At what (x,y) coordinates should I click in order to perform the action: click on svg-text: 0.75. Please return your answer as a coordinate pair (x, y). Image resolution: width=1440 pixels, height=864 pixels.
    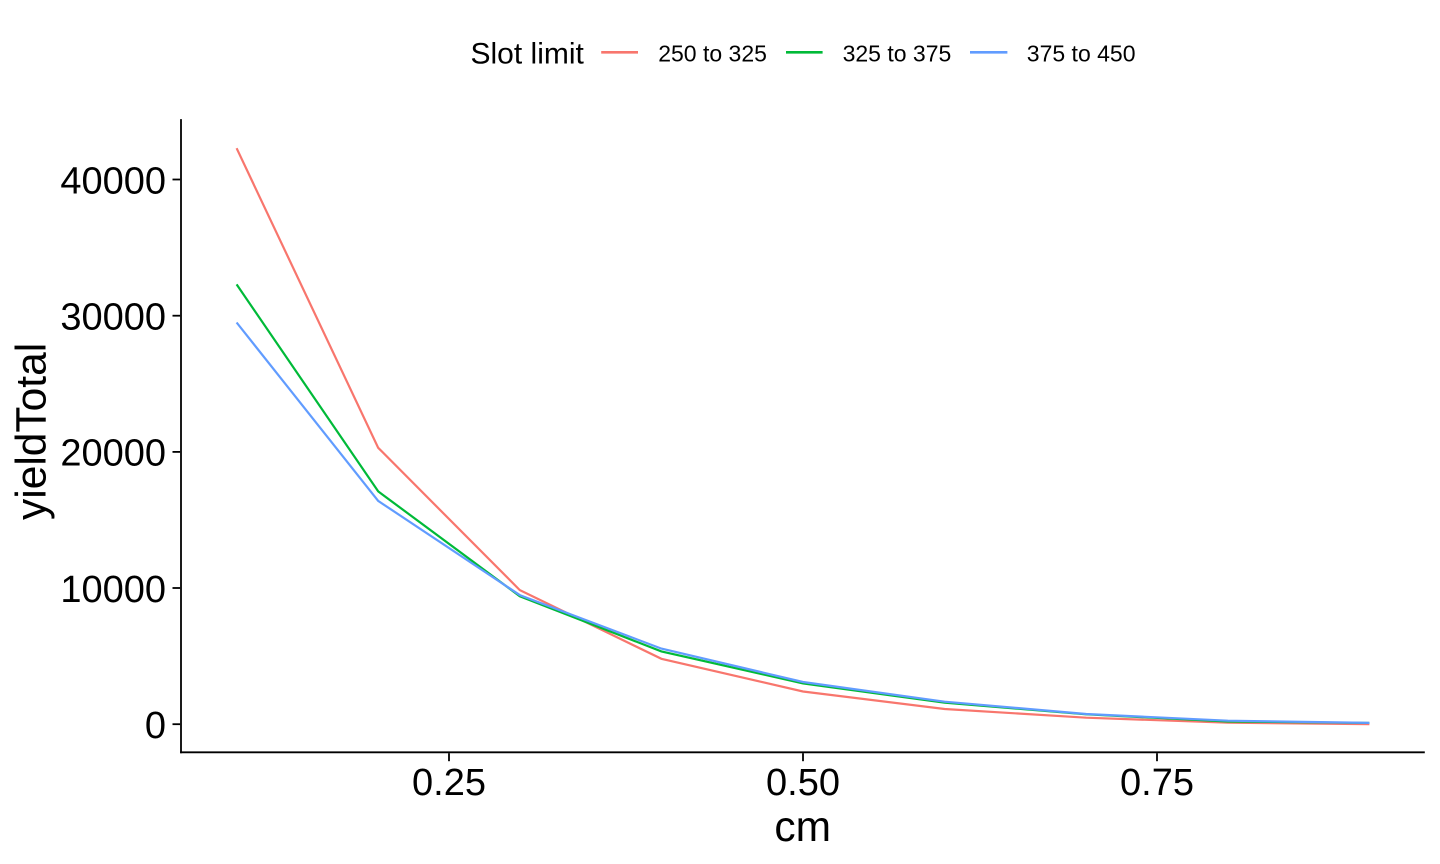
    Looking at the image, I should click on (1157, 783).